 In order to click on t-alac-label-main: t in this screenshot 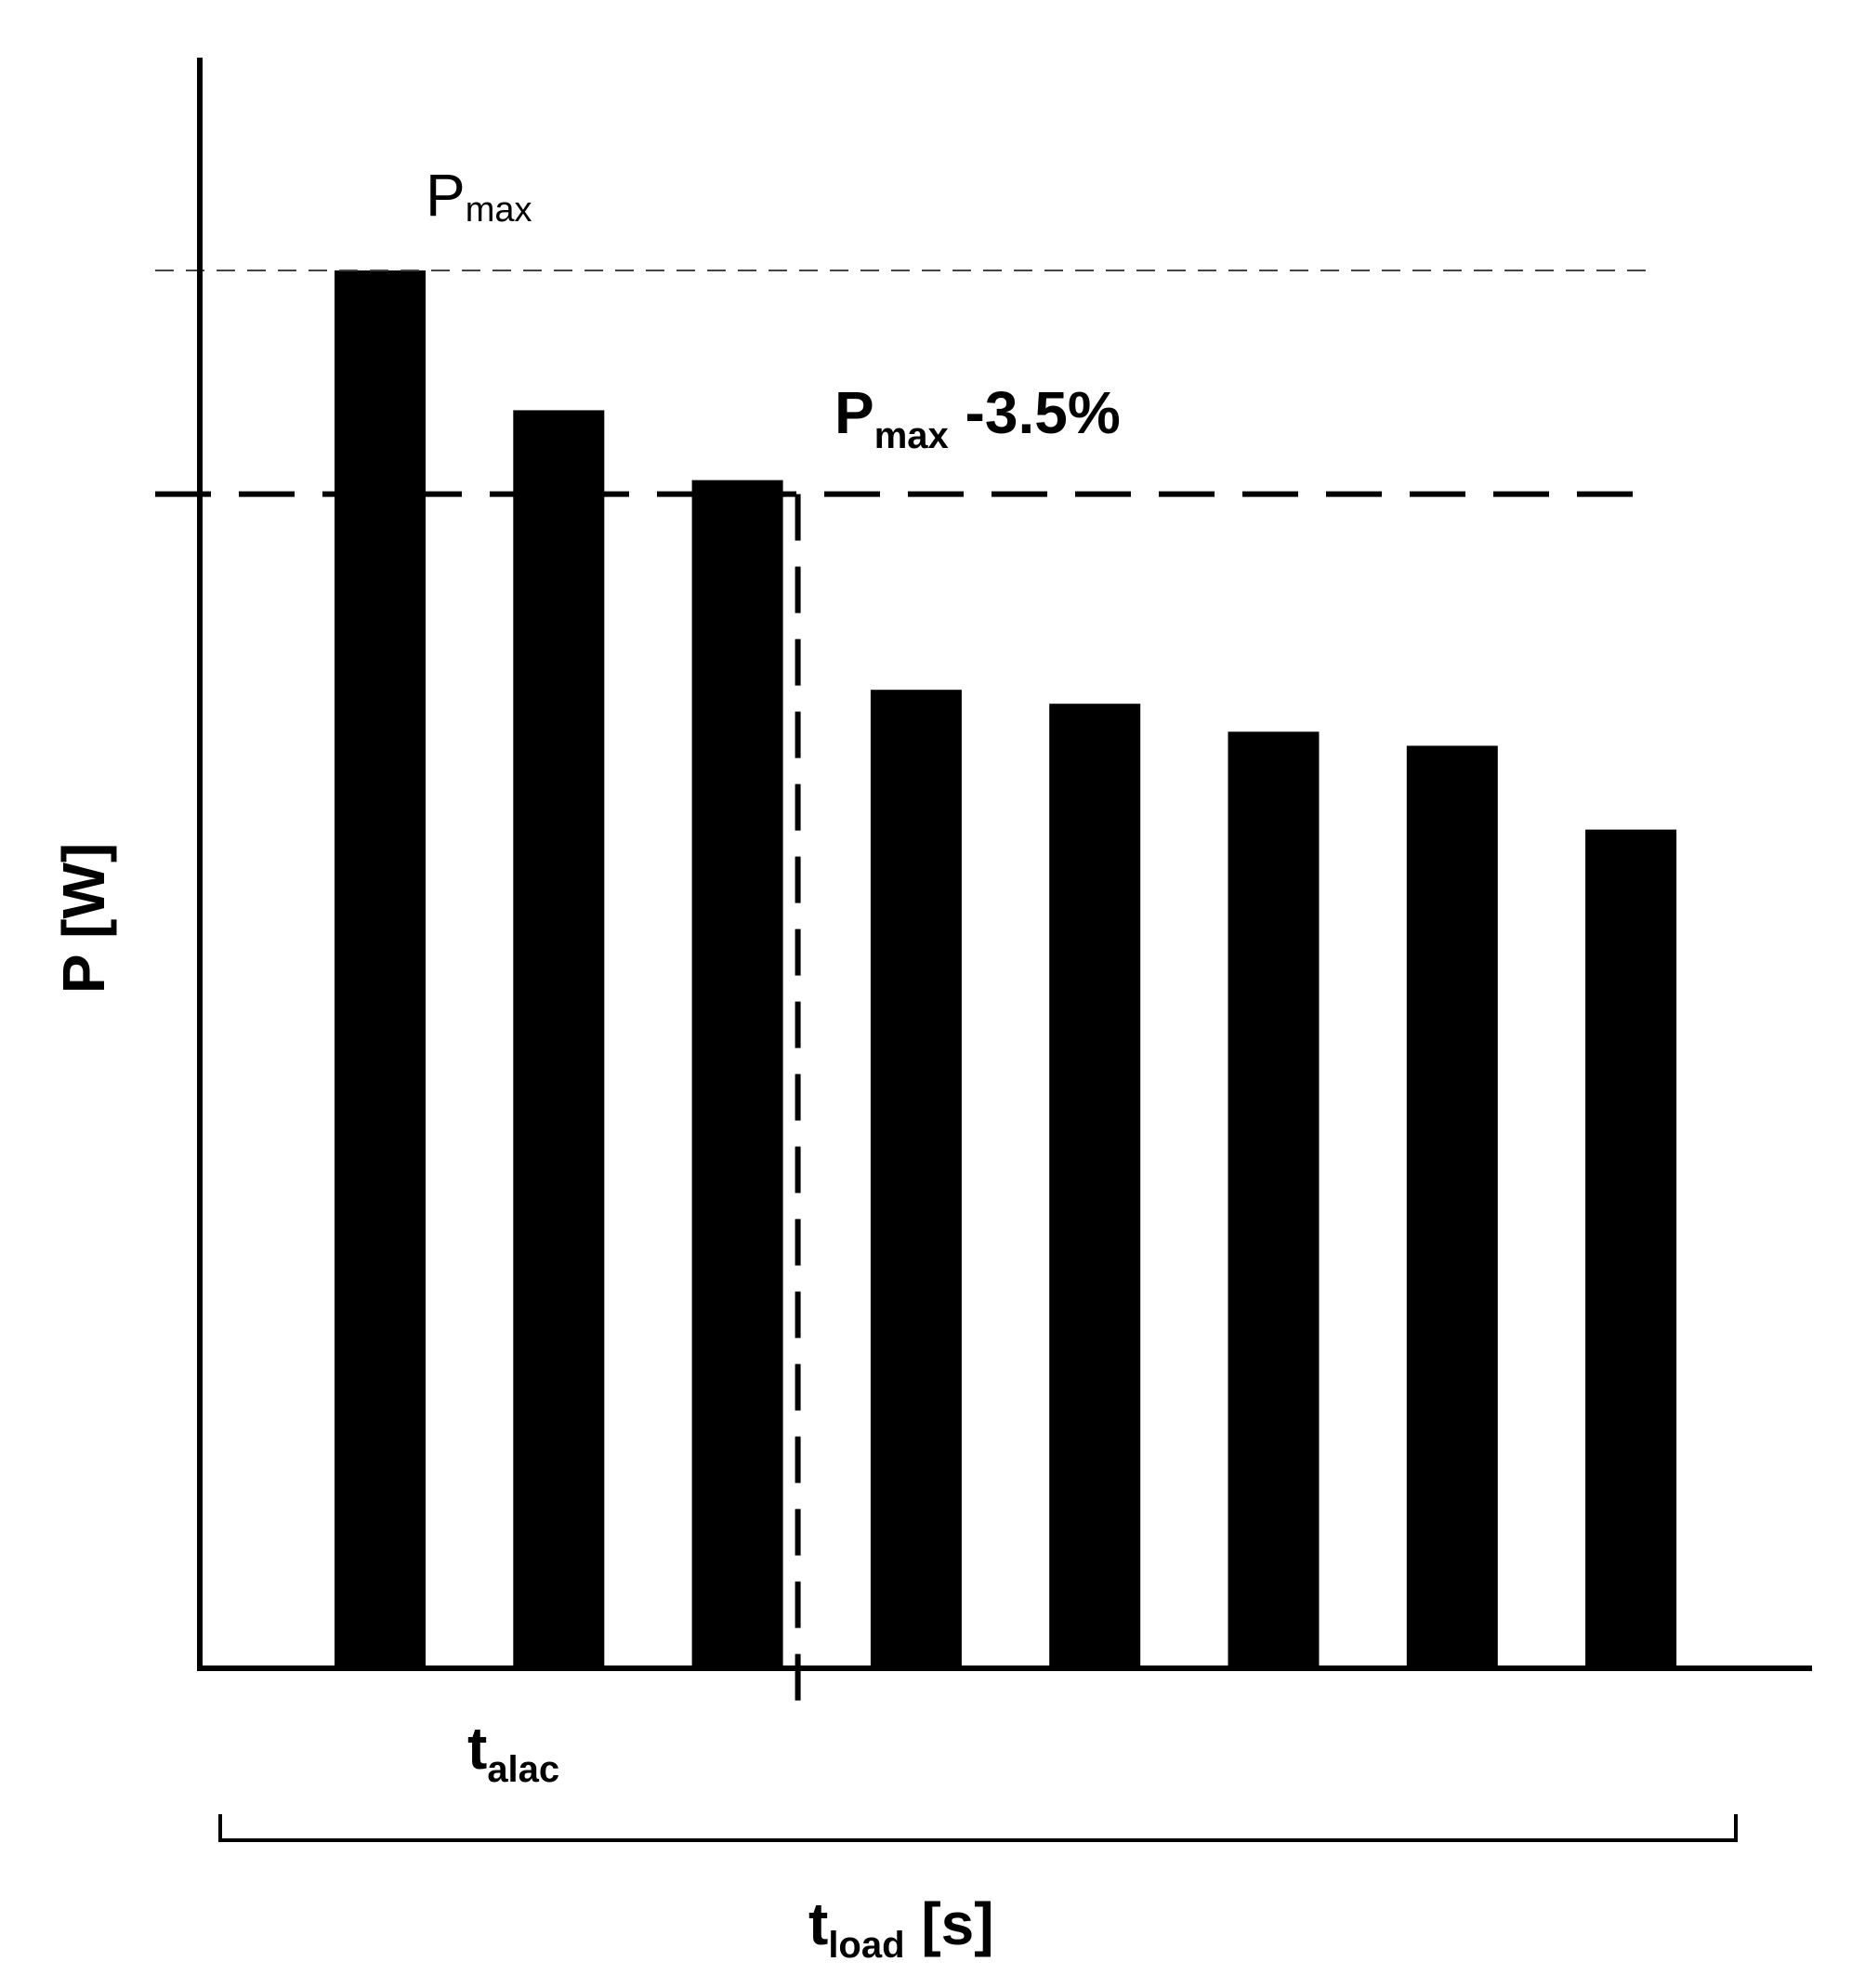, I will do `click(477, 1748)`.